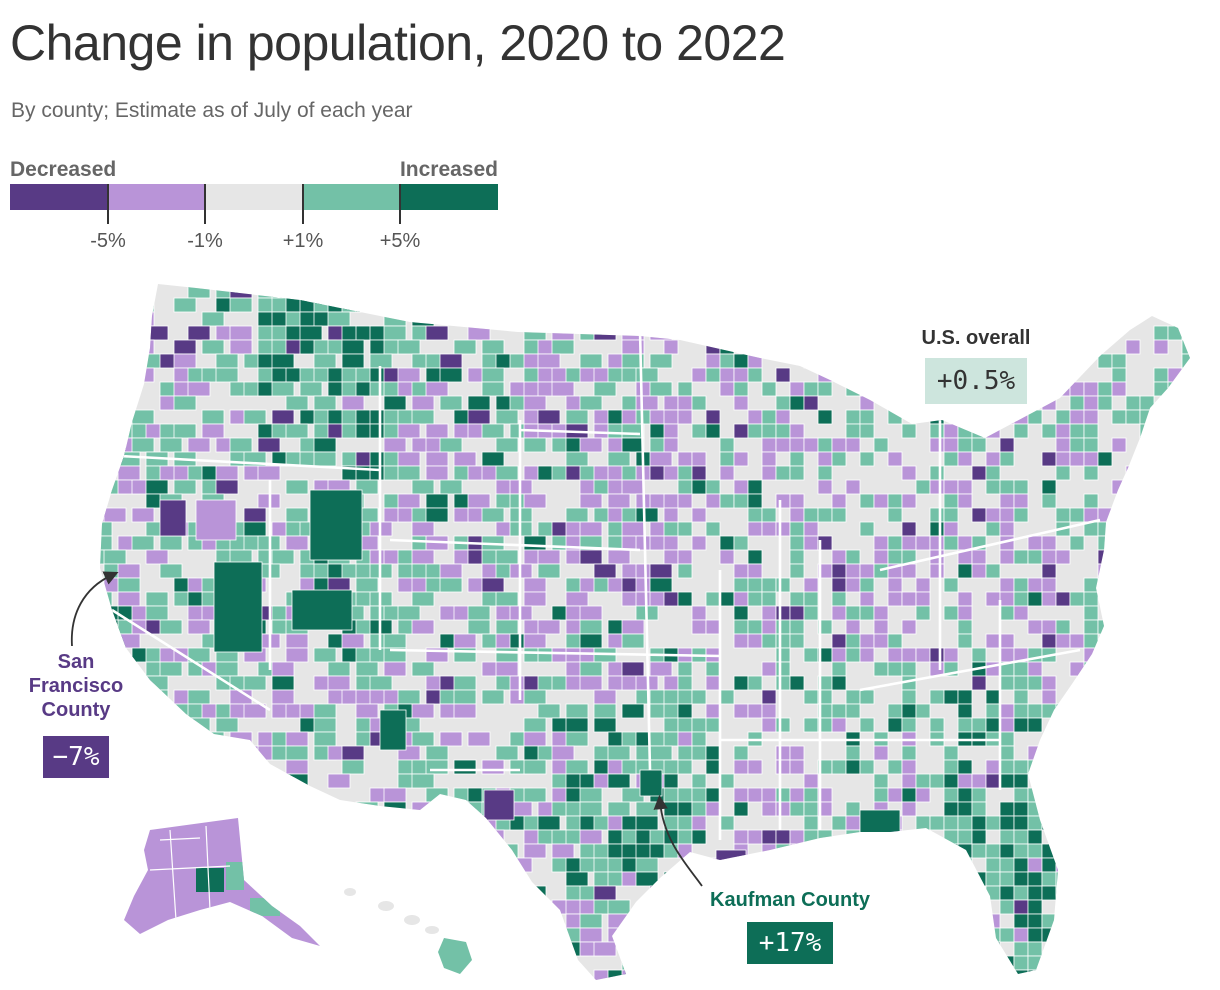 The width and height of the screenshot is (1220, 990). What do you see at coordinates (386, 906) in the screenshot?
I see `hawaii-island` at bounding box center [386, 906].